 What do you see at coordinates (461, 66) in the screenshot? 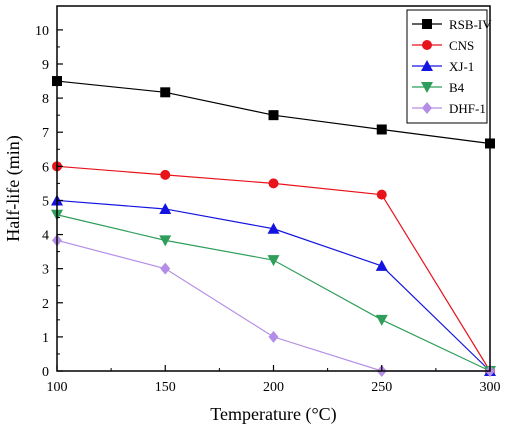
I see `legend-label: XJ-1` at bounding box center [461, 66].